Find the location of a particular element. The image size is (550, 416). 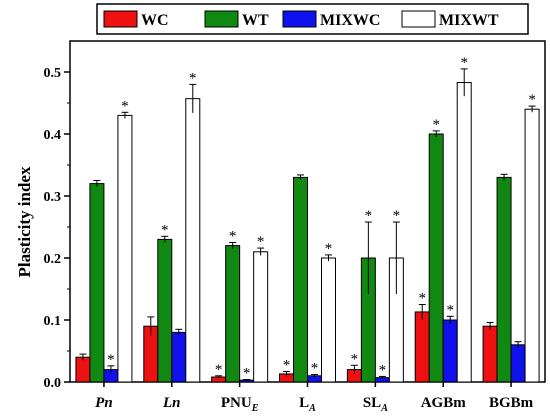

y-tick-label: 0.0 is located at coordinates (53, 383).